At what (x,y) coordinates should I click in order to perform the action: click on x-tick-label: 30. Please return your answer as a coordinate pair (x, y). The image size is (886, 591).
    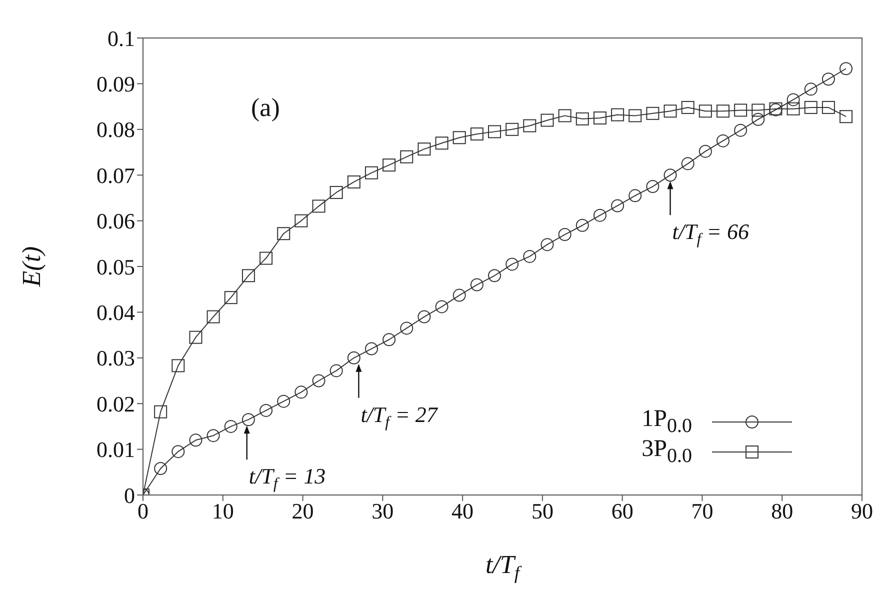
    Looking at the image, I should click on (383, 511).